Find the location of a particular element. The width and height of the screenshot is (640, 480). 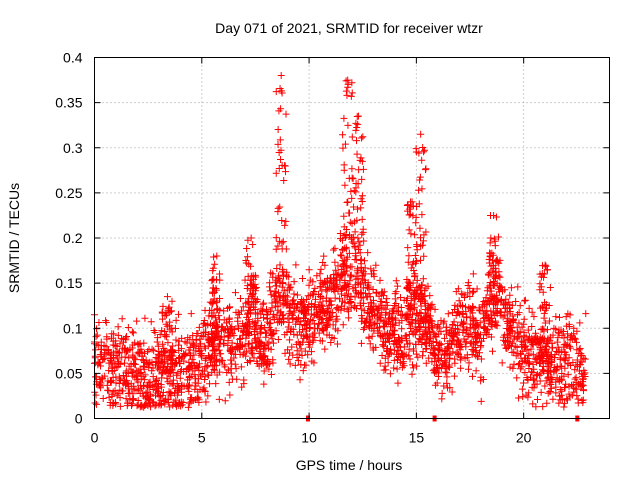

y-axis-label: SRMTID / TECUs is located at coordinates (14, 238).